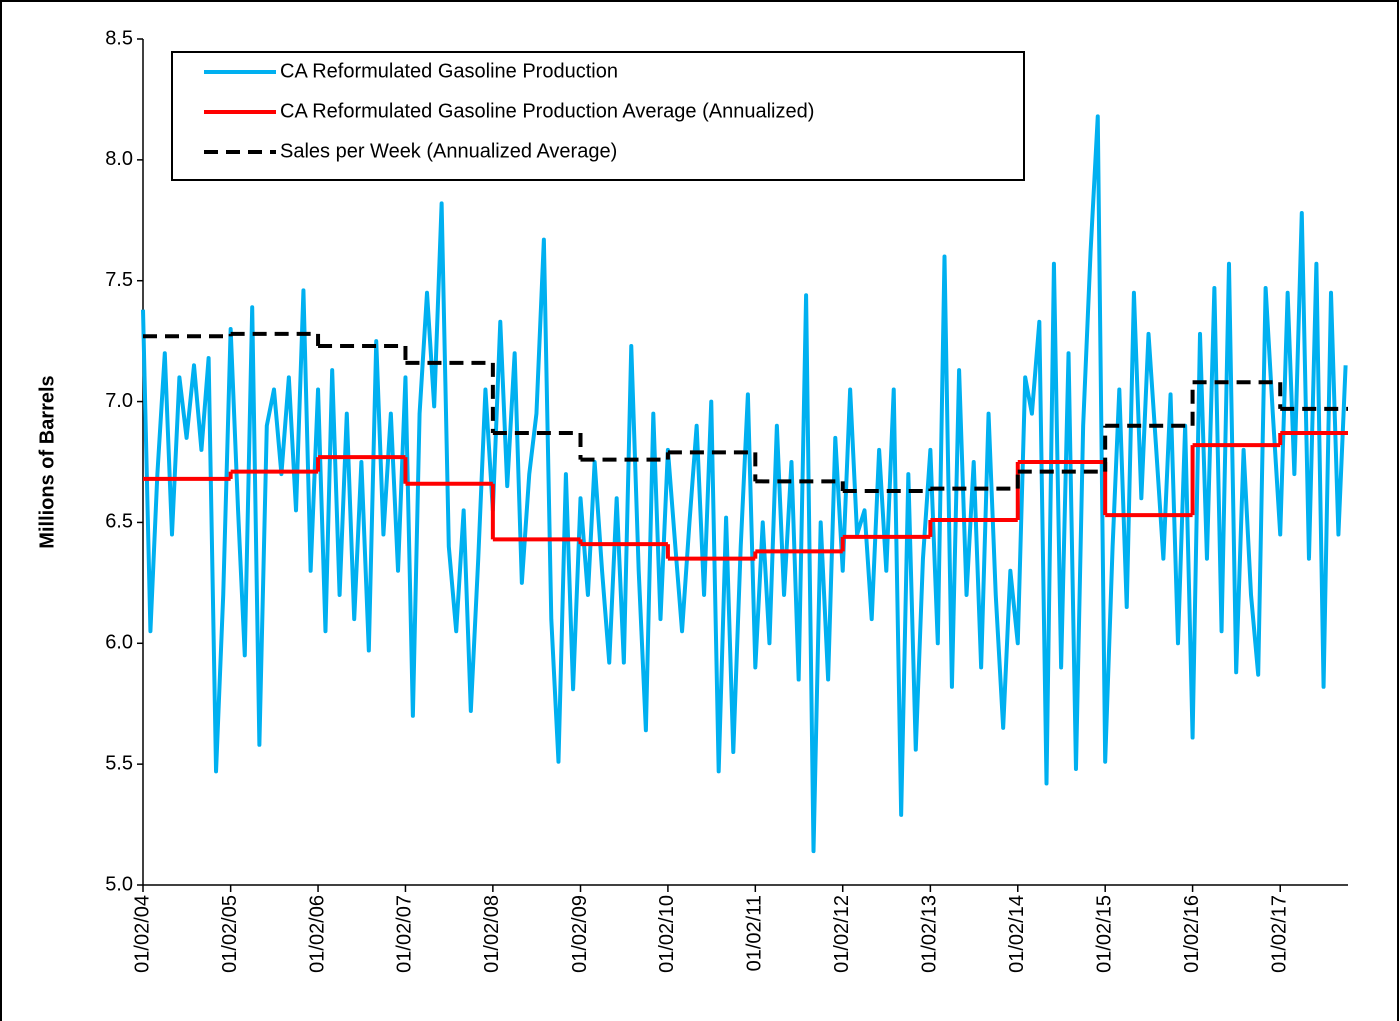 The height and width of the screenshot is (1021, 1400). I want to click on x-tick-label: 01/02/15, so click(1104, 934).